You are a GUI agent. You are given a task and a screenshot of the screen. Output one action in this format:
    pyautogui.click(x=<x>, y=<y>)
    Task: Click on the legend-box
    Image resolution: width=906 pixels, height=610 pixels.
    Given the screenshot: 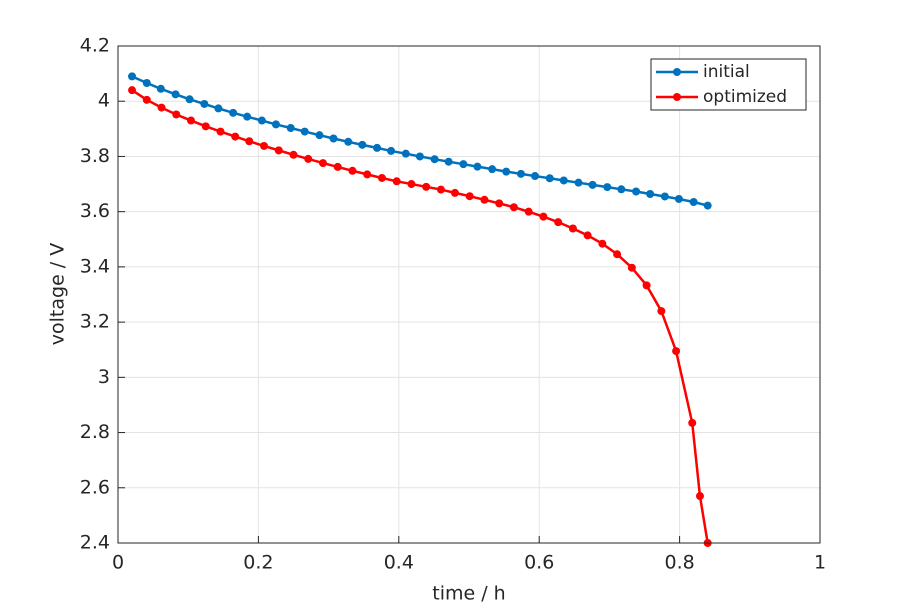 What is the action you would take?
    pyautogui.click(x=728, y=84)
    